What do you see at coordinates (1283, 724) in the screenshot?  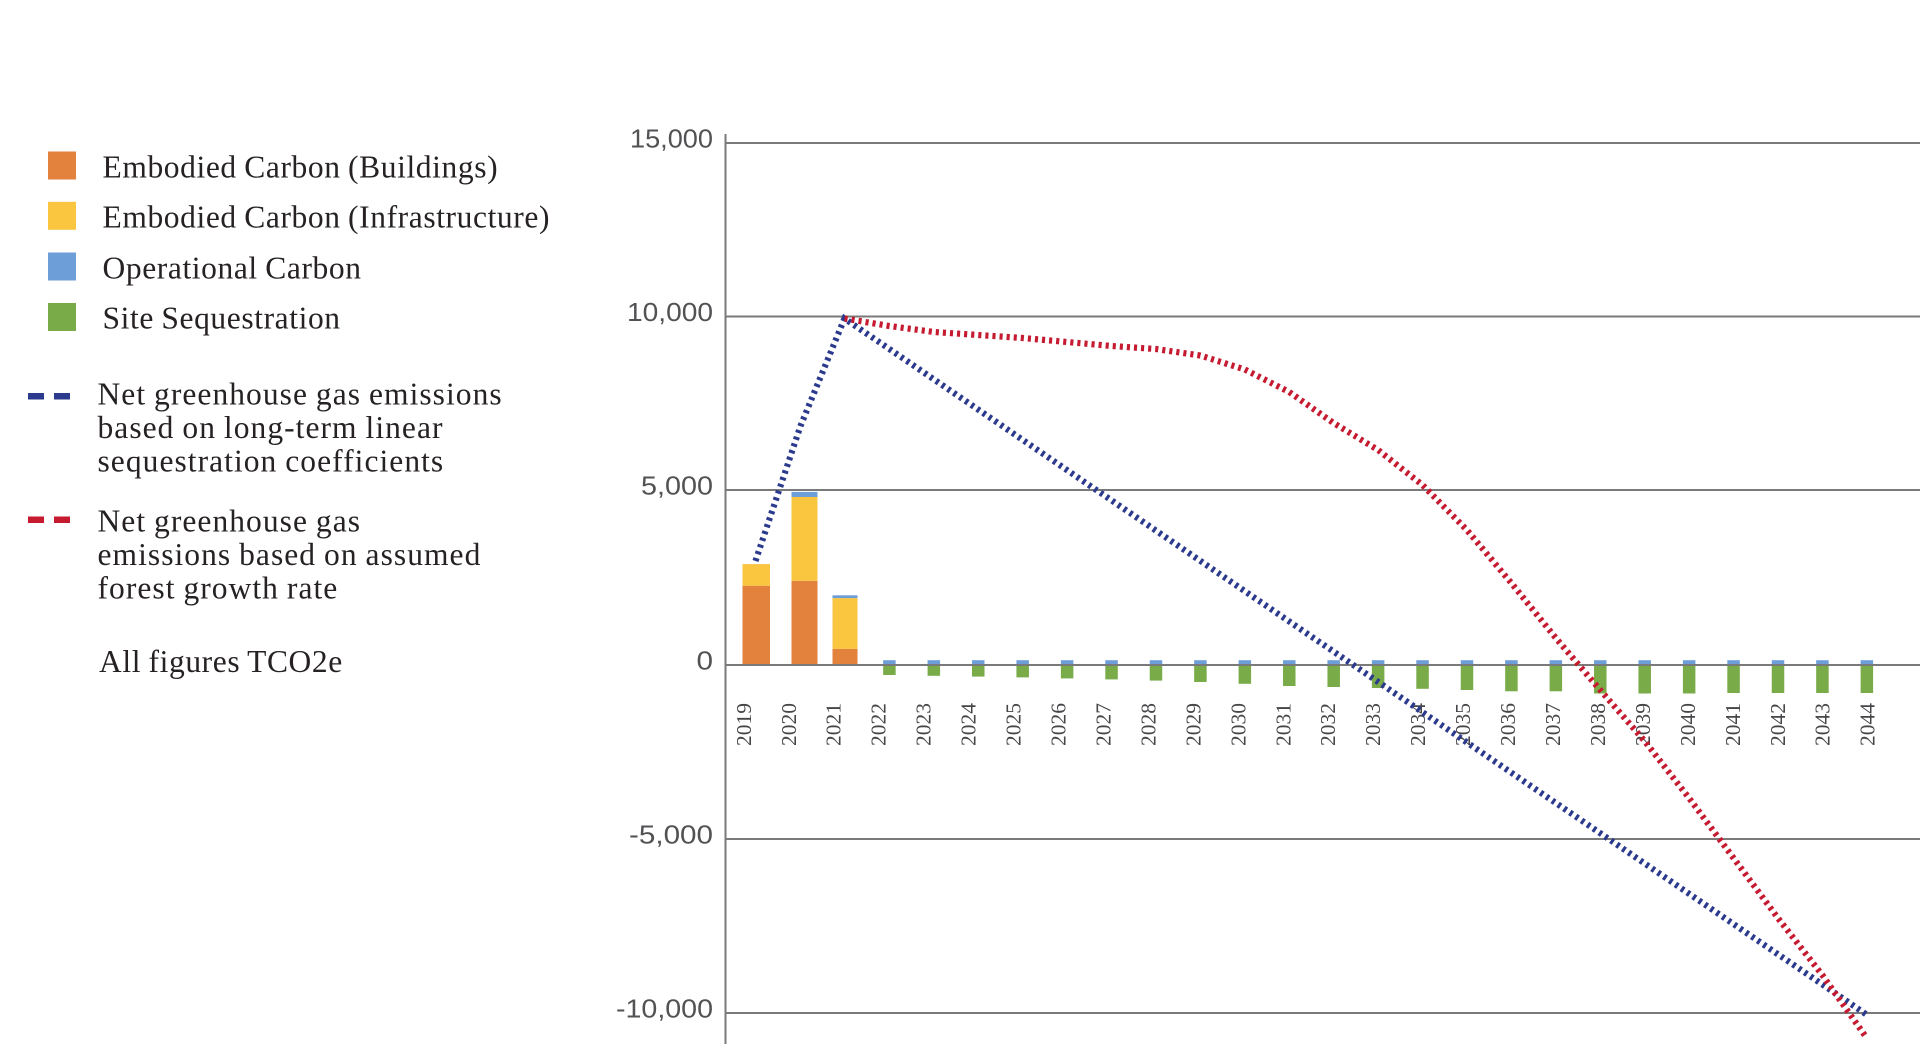 I see `svg-text: 2031` at bounding box center [1283, 724].